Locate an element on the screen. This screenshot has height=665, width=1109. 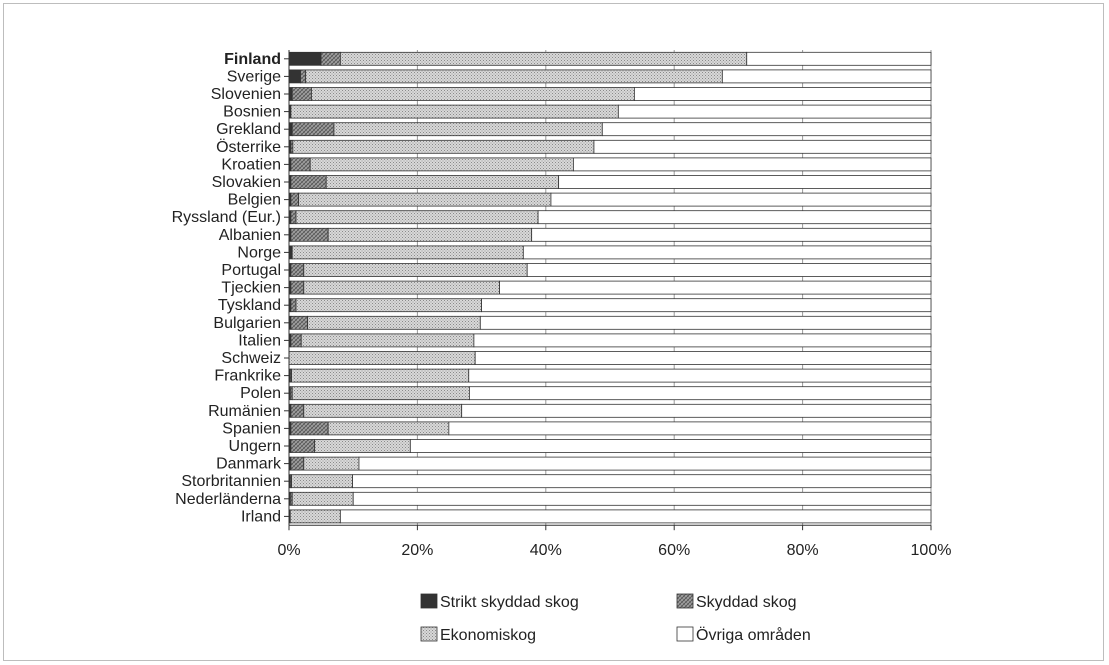
y-category-label: Danmark is located at coordinates (249, 464).